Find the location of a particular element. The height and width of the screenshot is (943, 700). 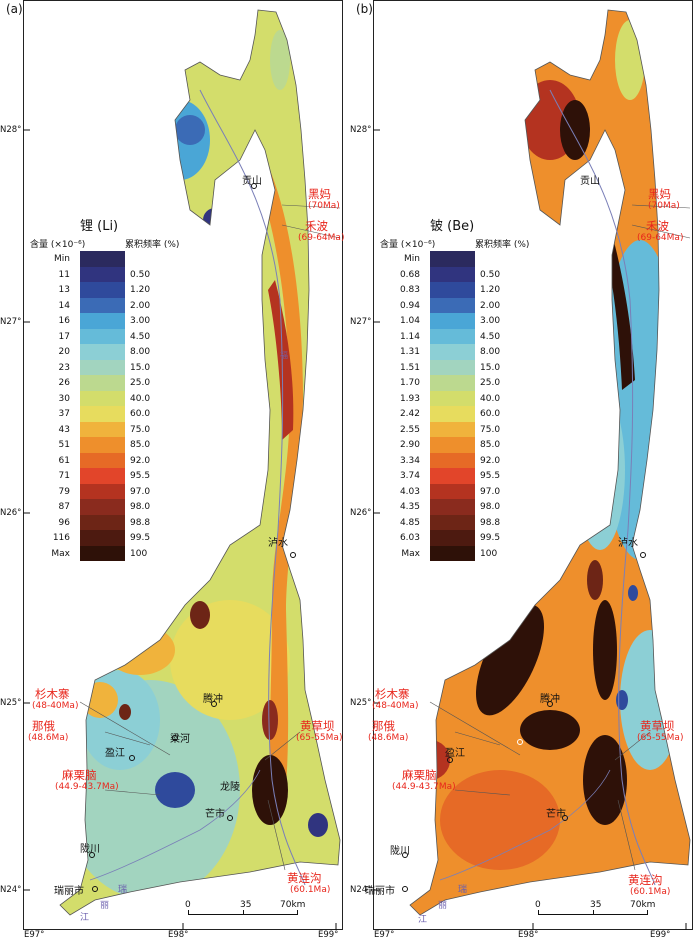

legend-value: 26 is located at coordinates (64, 383).